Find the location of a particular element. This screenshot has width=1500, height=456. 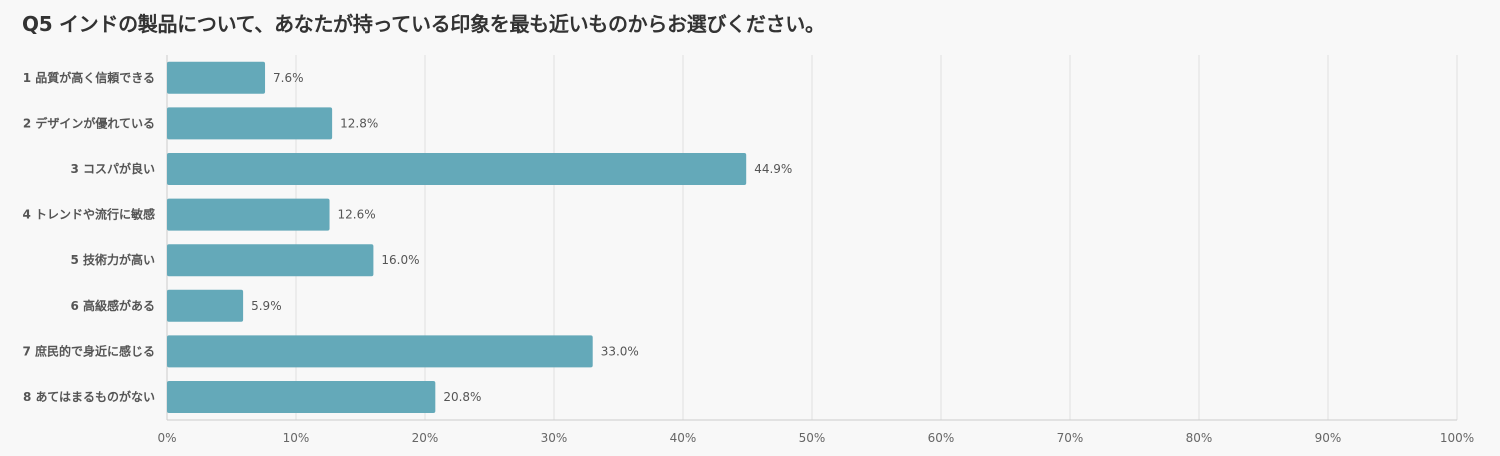

category-label: 6 高級感がある is located at coordinates (112, 305).